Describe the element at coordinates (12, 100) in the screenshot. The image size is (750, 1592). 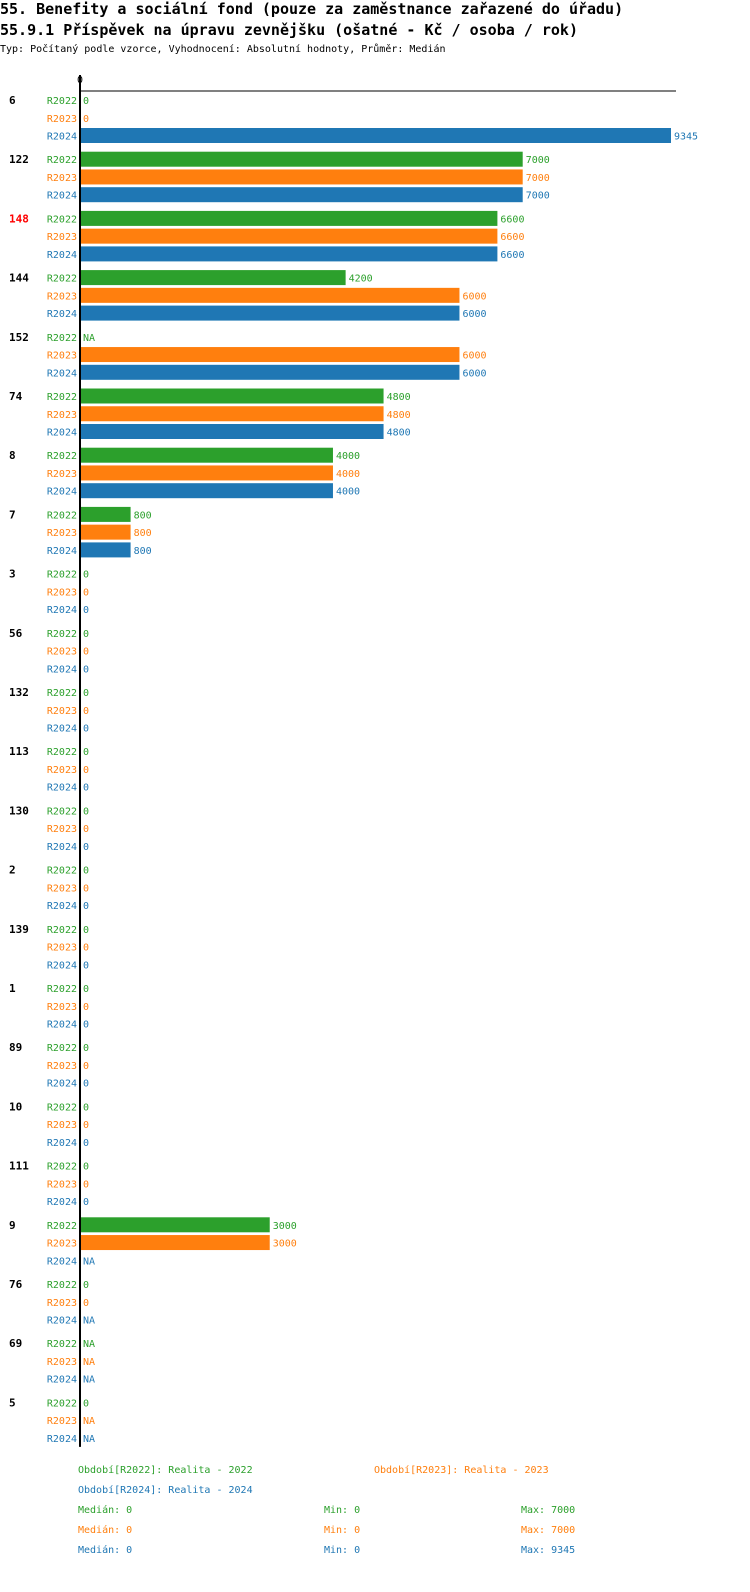
I see `category-label: 6` at that location.